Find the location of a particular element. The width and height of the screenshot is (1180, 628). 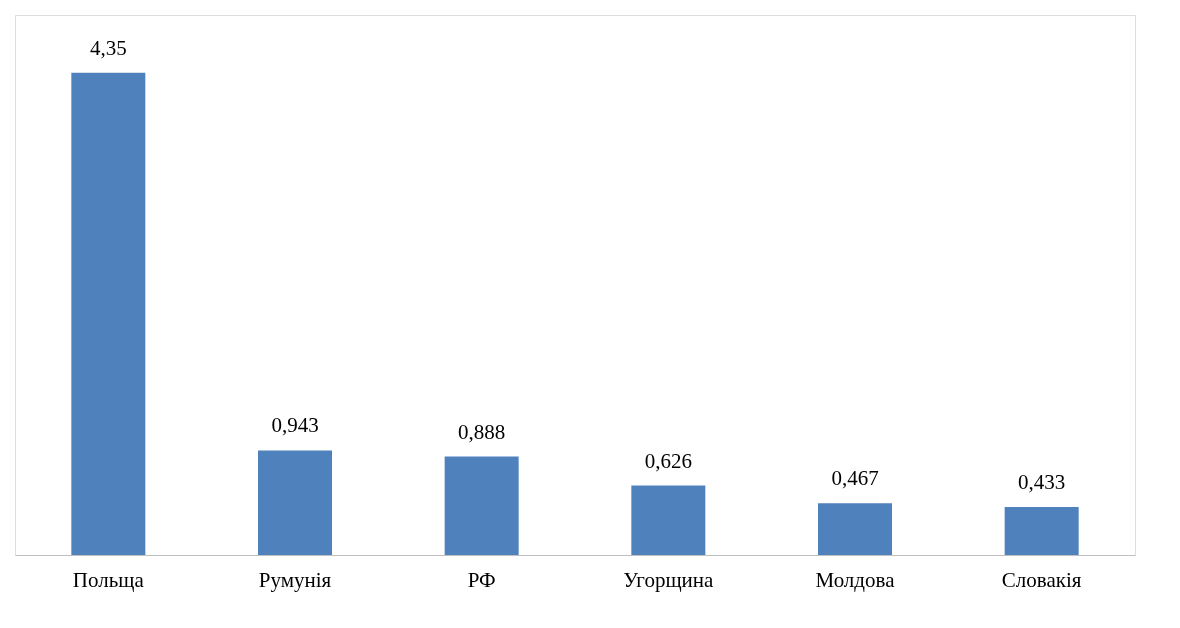

x-tick-label: Молдова is located at coordinates (855, 579).